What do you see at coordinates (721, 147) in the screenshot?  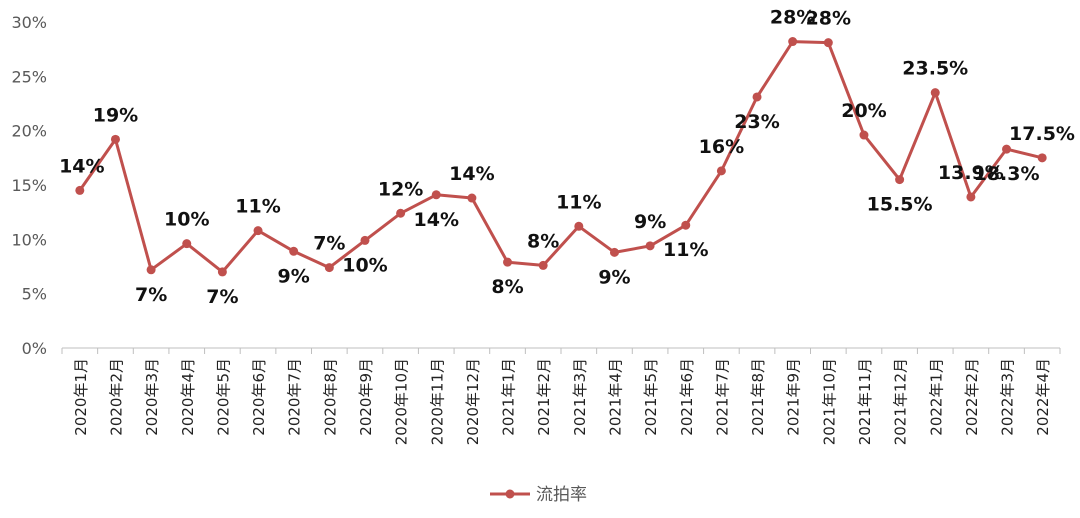 I see `data-label: 16%` at bounding box center [721, 147].